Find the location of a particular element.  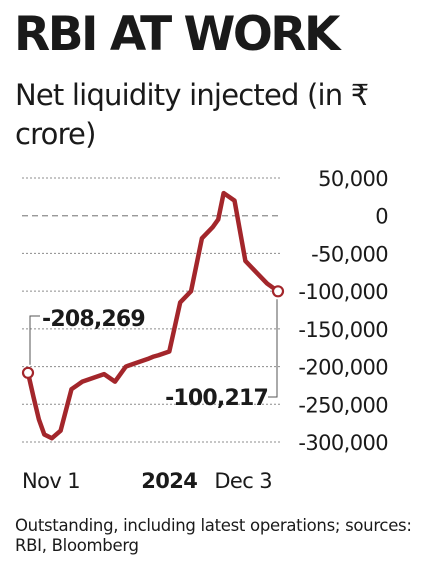

x-axis-ticks: Nov 1 2024 Dec 3 is located at coordinates (147, 481).